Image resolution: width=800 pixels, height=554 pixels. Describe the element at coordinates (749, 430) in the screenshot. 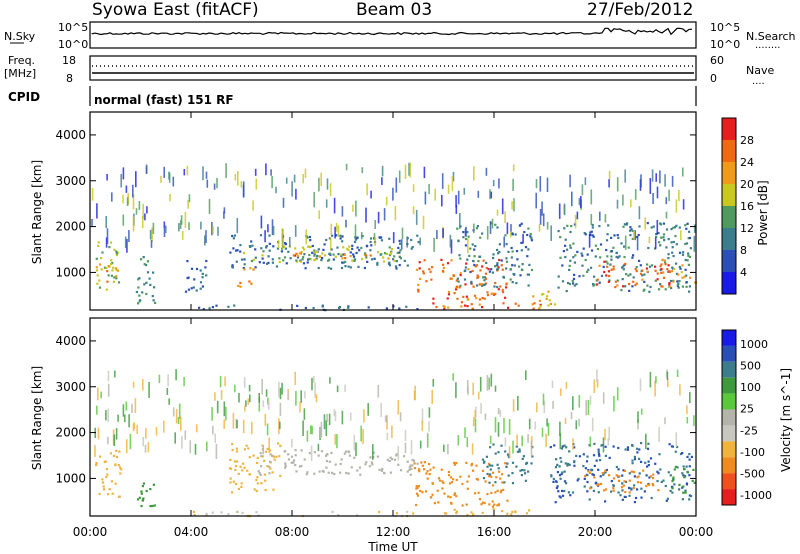

I see `colorbar-tick: -25` at that location.